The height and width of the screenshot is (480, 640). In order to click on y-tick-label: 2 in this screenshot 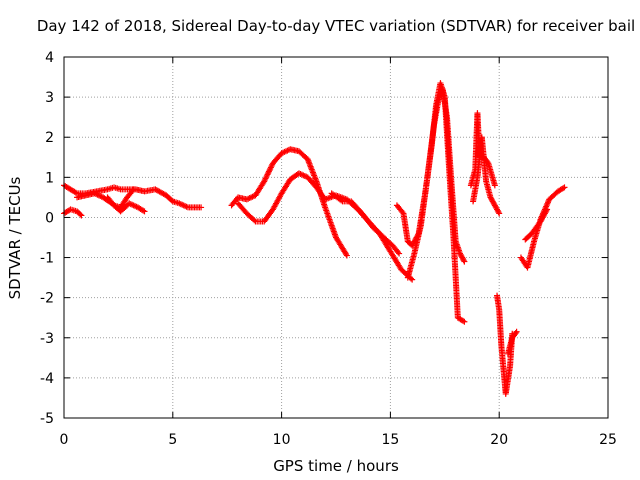, I will do `click(49, 138)`.